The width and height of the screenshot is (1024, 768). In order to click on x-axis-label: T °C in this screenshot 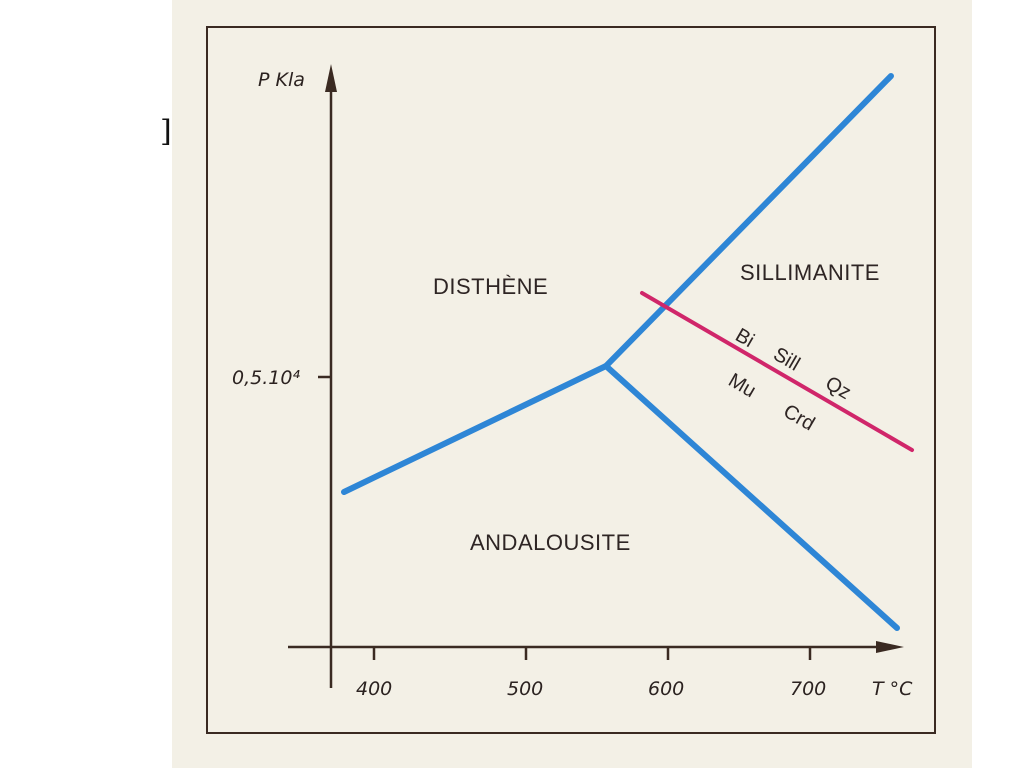, I will do `click(892, 689)`.